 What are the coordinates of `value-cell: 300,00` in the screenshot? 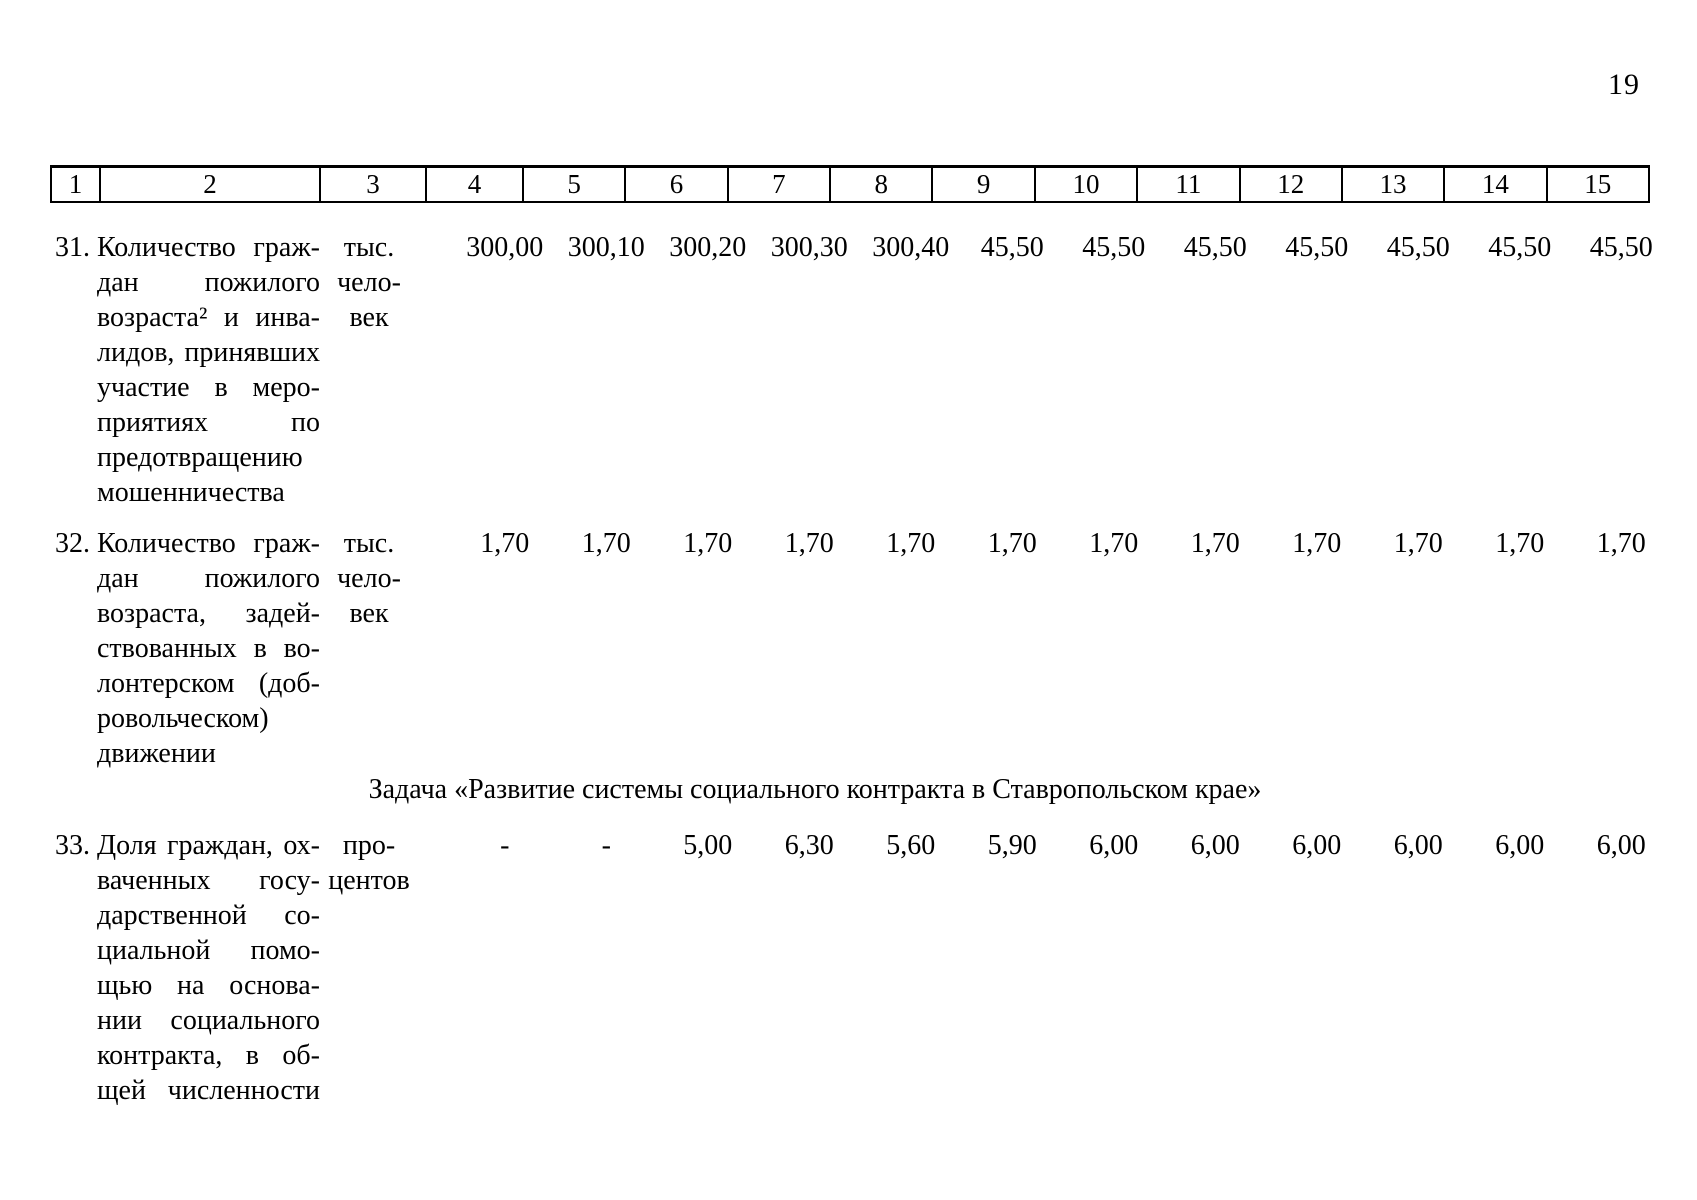 It's located at (505, 247).